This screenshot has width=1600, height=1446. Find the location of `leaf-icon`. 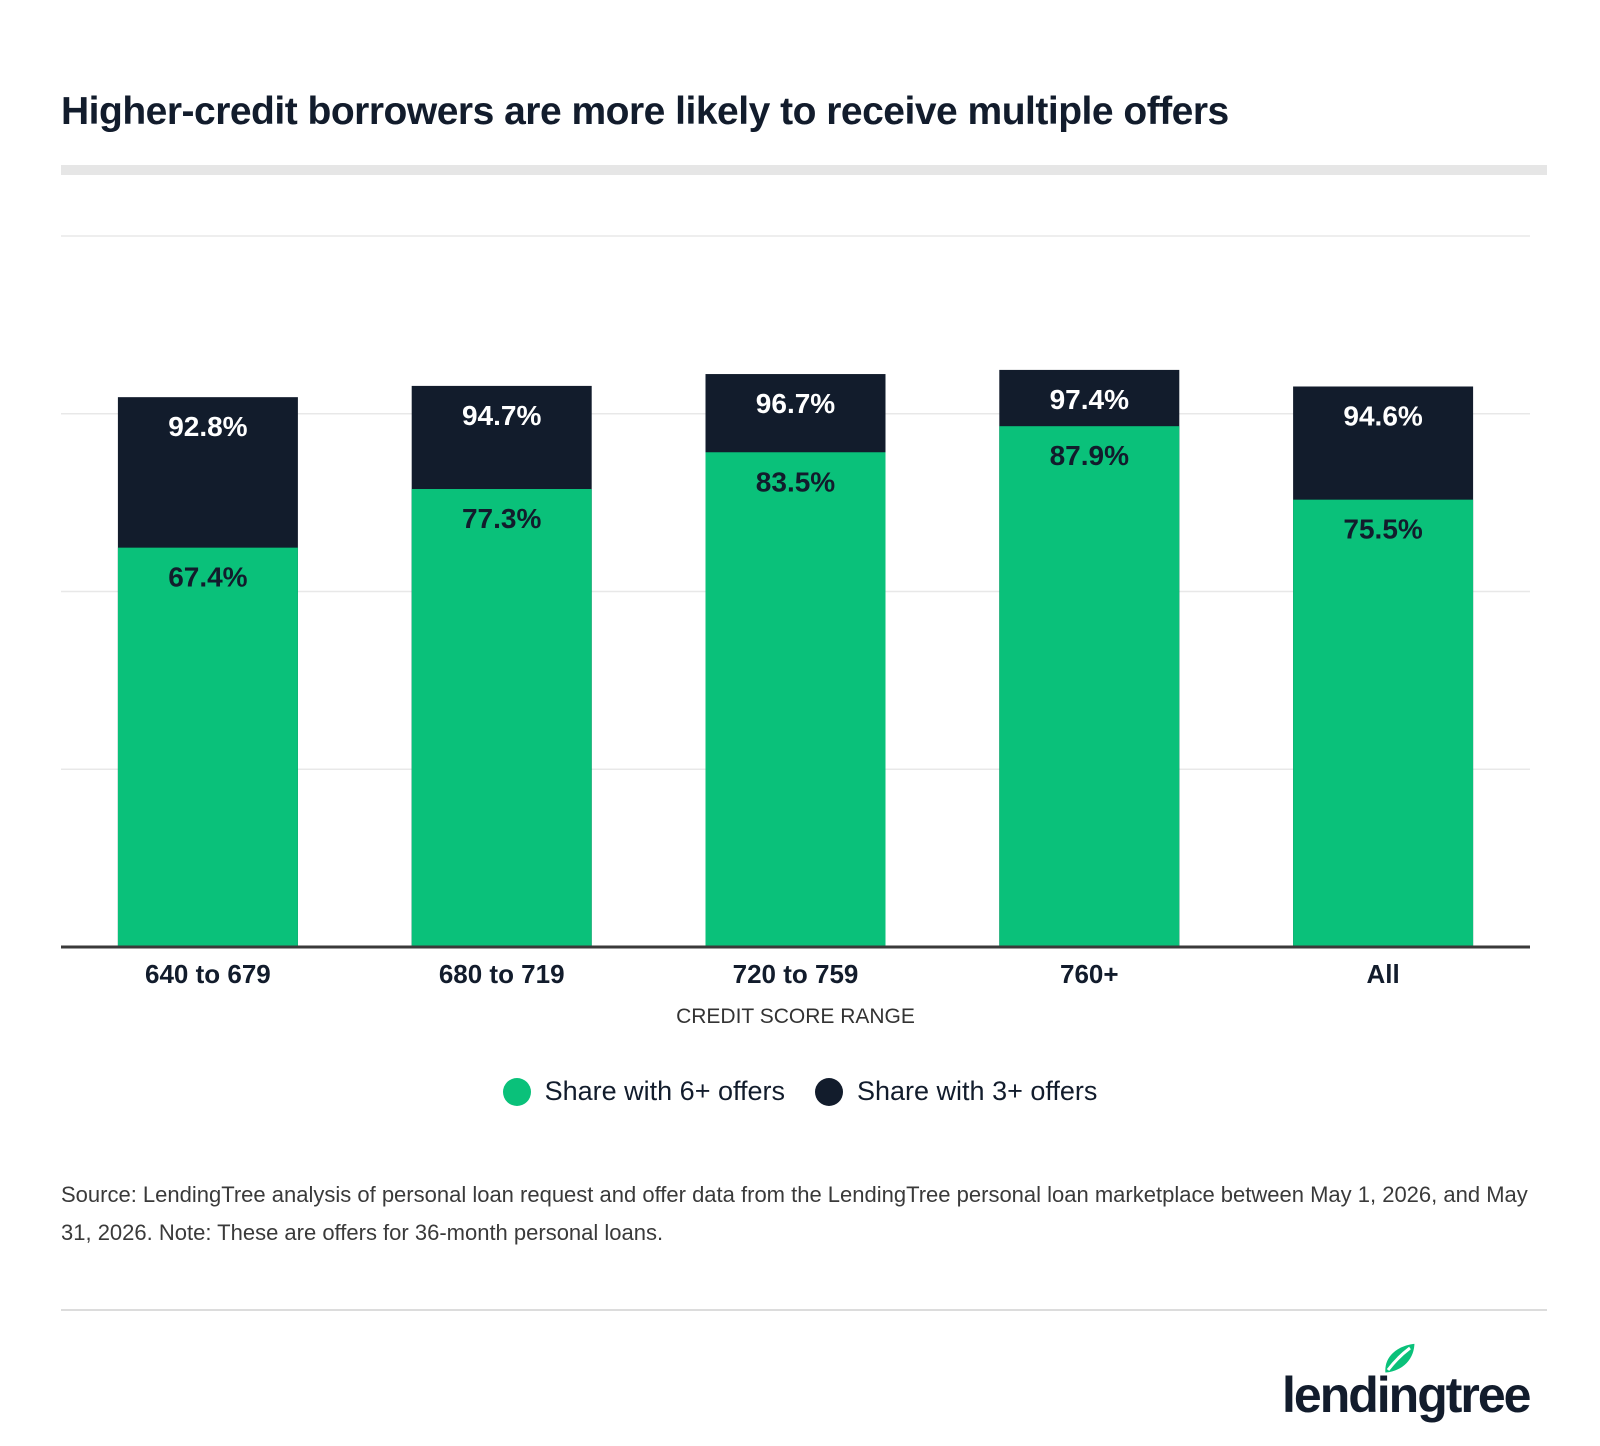

leaf-icon is located at coordinates (1400, 1358).